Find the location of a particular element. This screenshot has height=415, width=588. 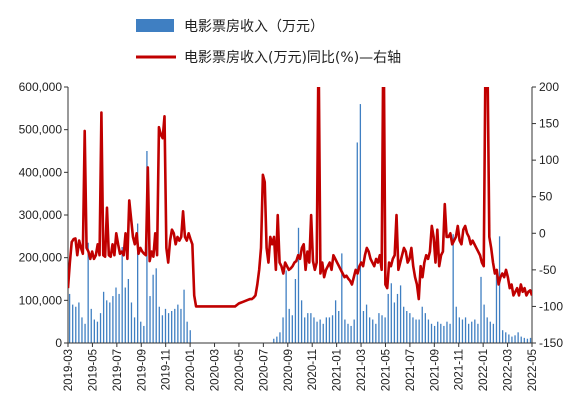

x-tick-label: 2020-07 is located at coordinates (264, 370).